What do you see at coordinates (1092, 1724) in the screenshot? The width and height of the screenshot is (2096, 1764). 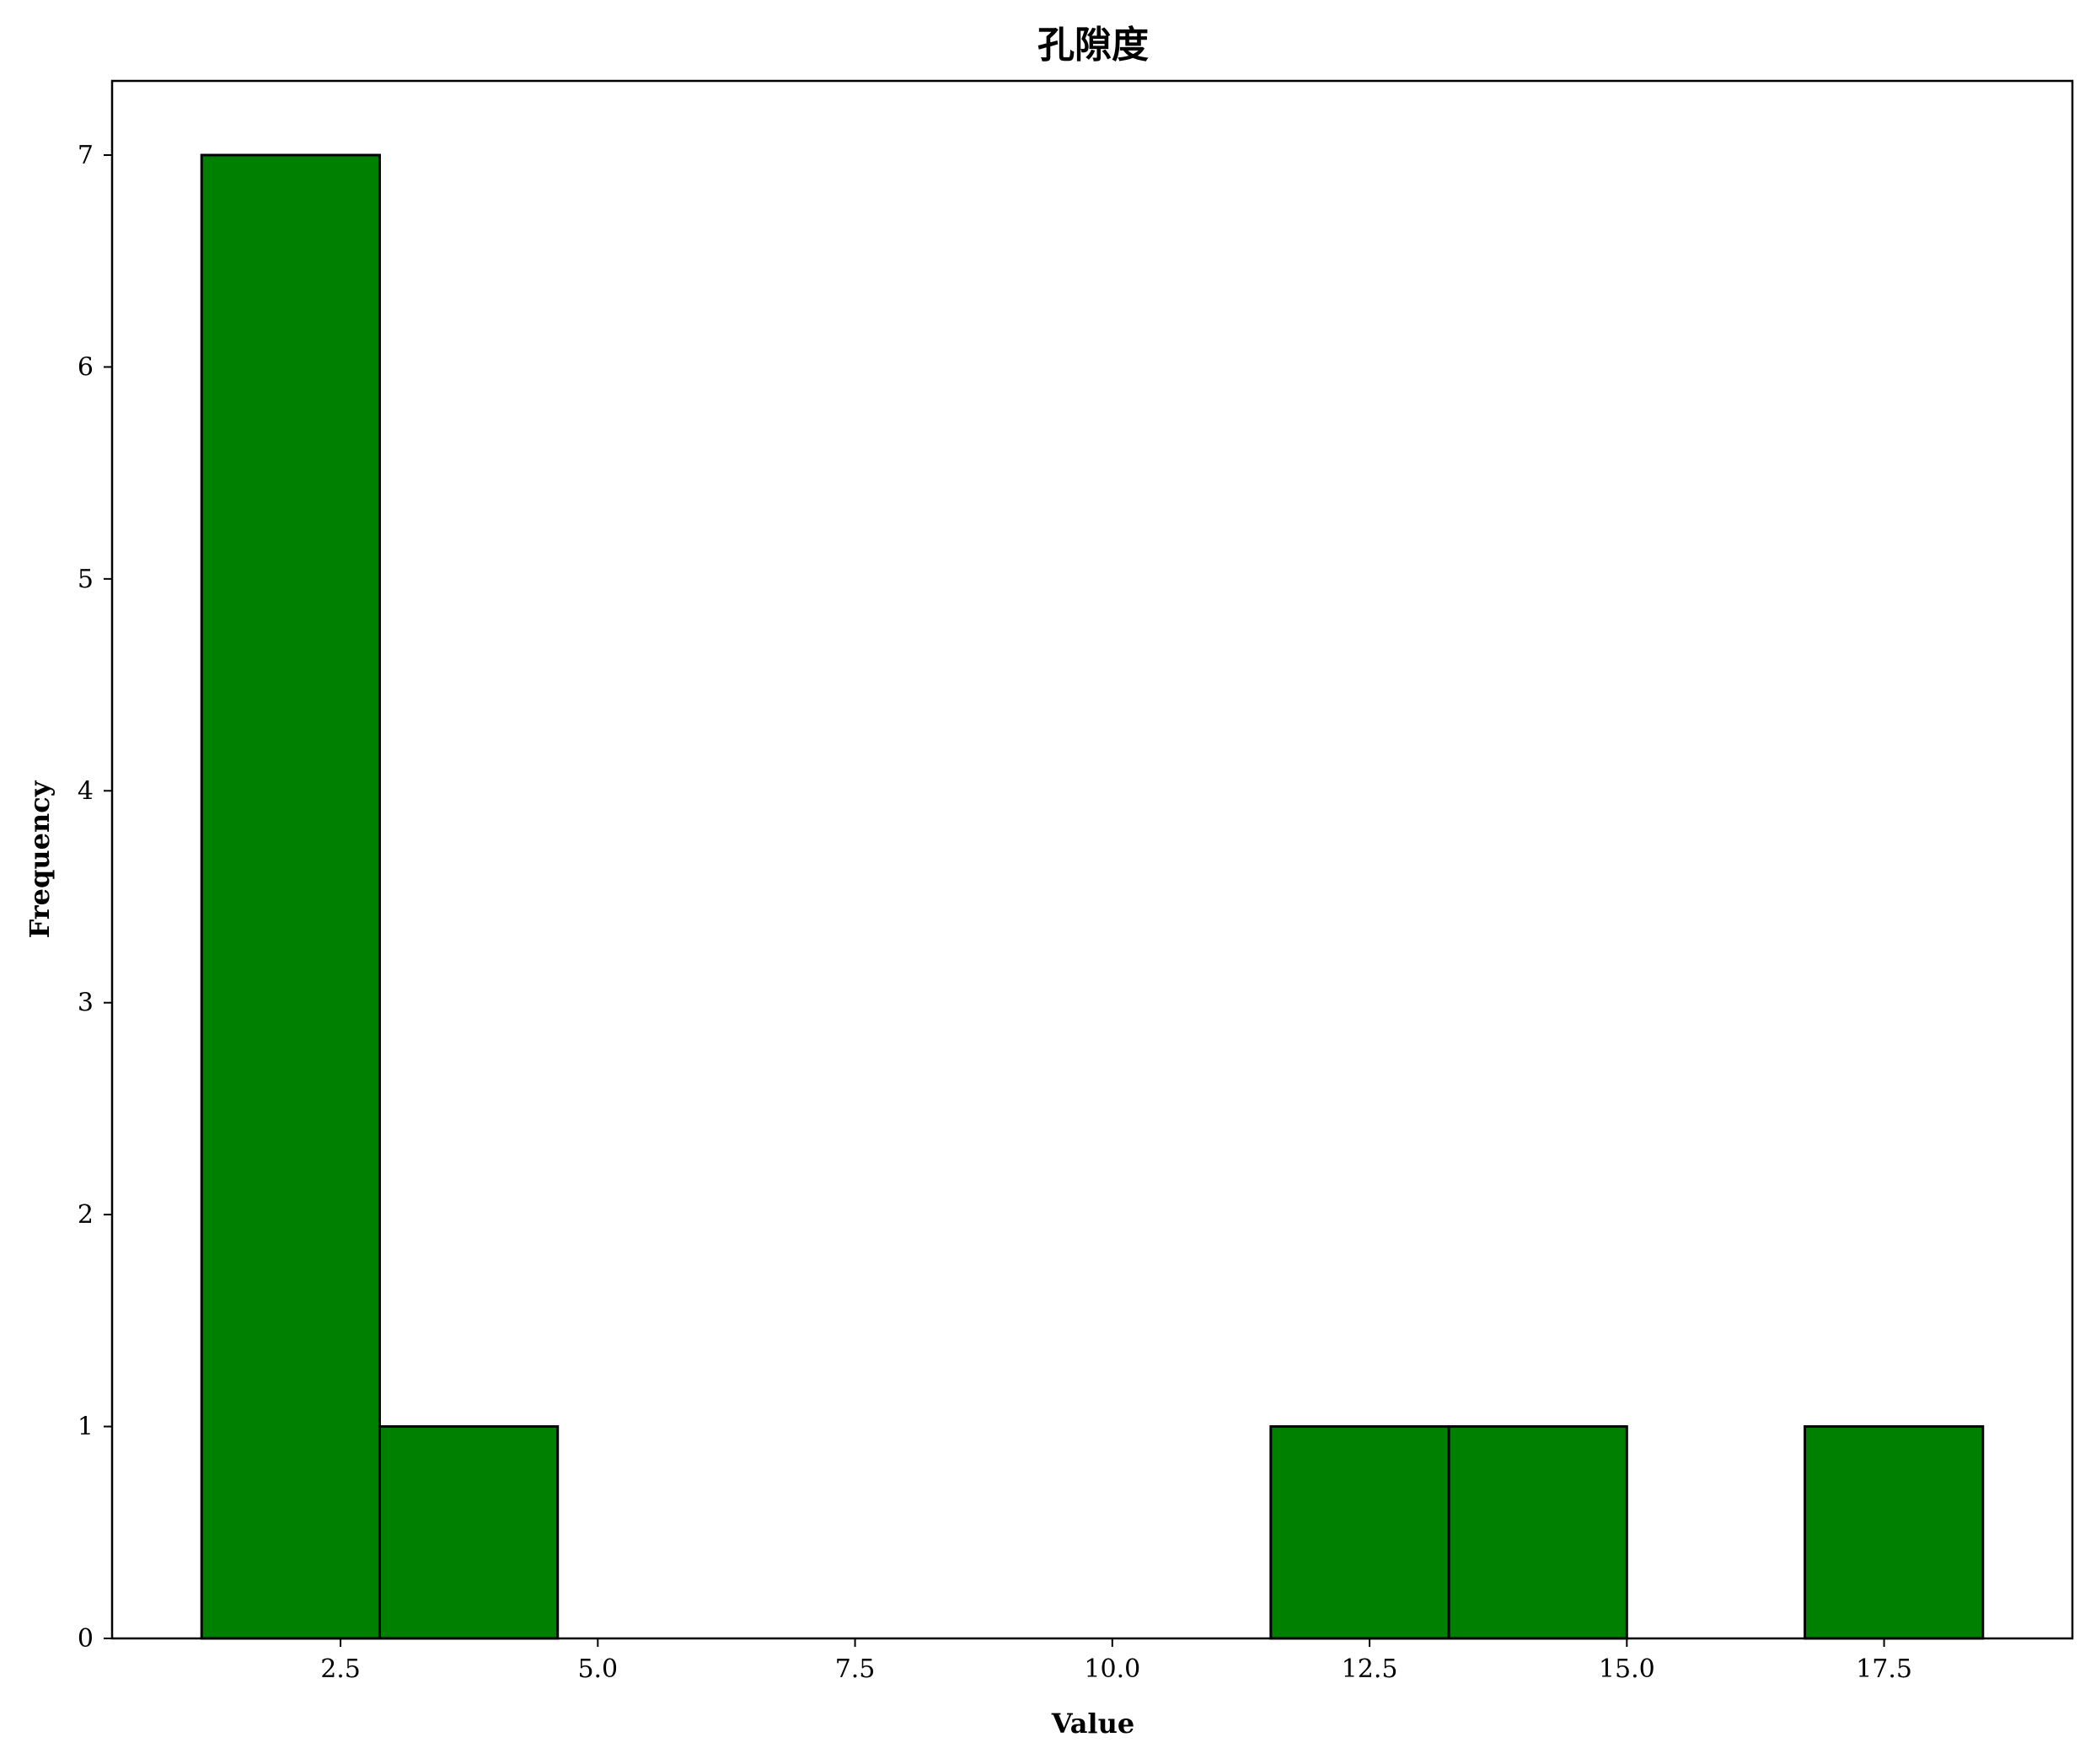 I see `x-axis-title: Value` at bounding box center [1092, 1724].